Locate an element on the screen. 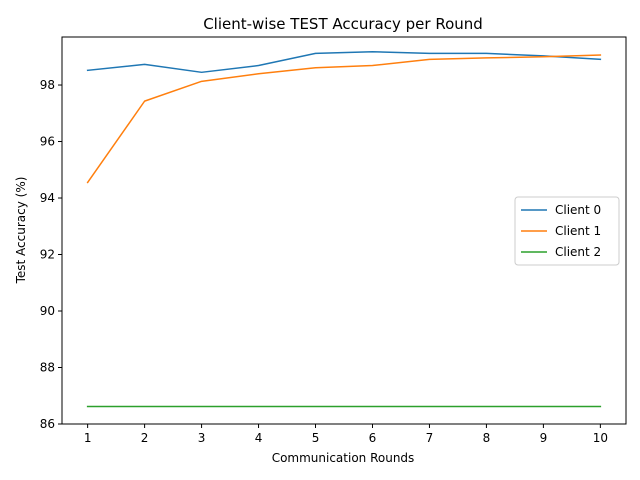 This screenshot has width=640, height=480. x-tick-label: 9 is located at coordinates (544, 438).